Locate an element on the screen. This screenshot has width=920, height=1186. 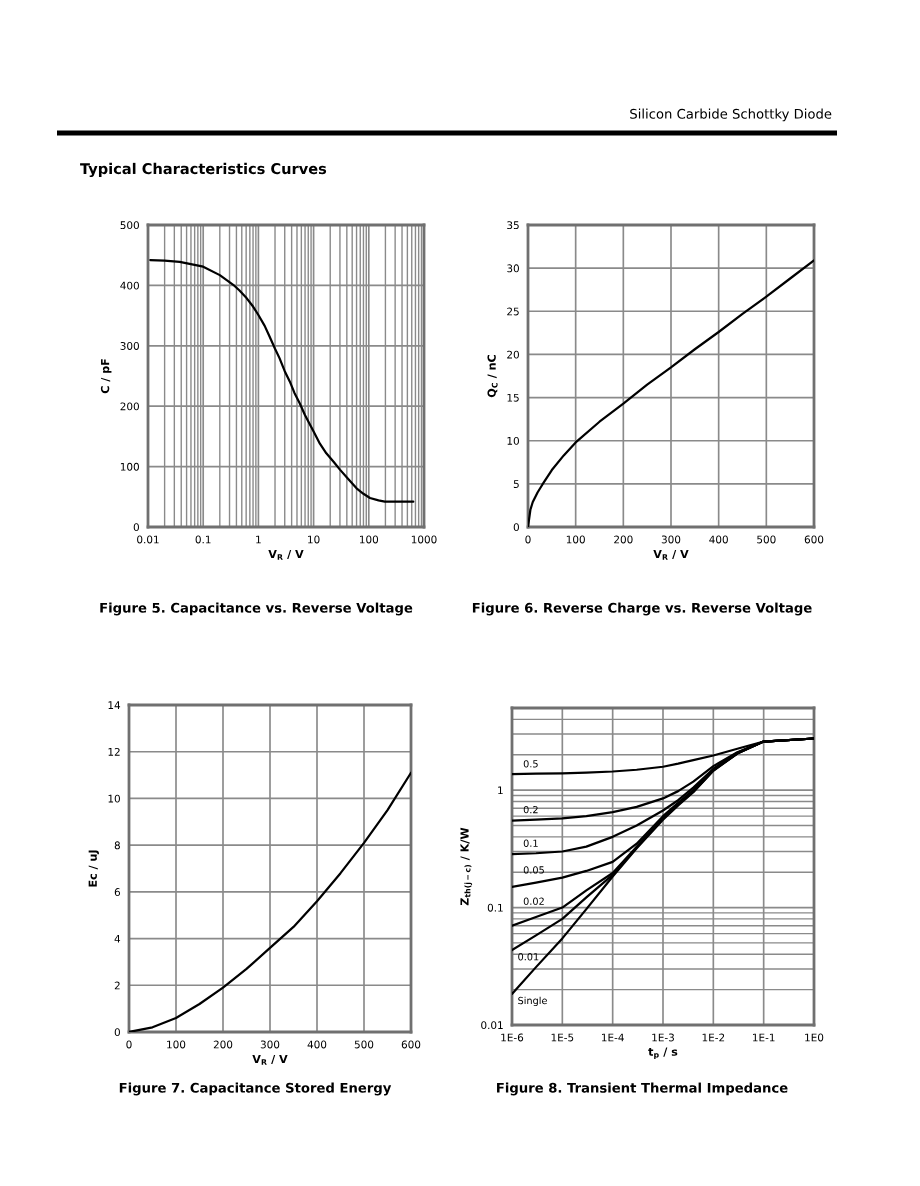
y-tick-label: 25 is located at coordinates (513, 311).